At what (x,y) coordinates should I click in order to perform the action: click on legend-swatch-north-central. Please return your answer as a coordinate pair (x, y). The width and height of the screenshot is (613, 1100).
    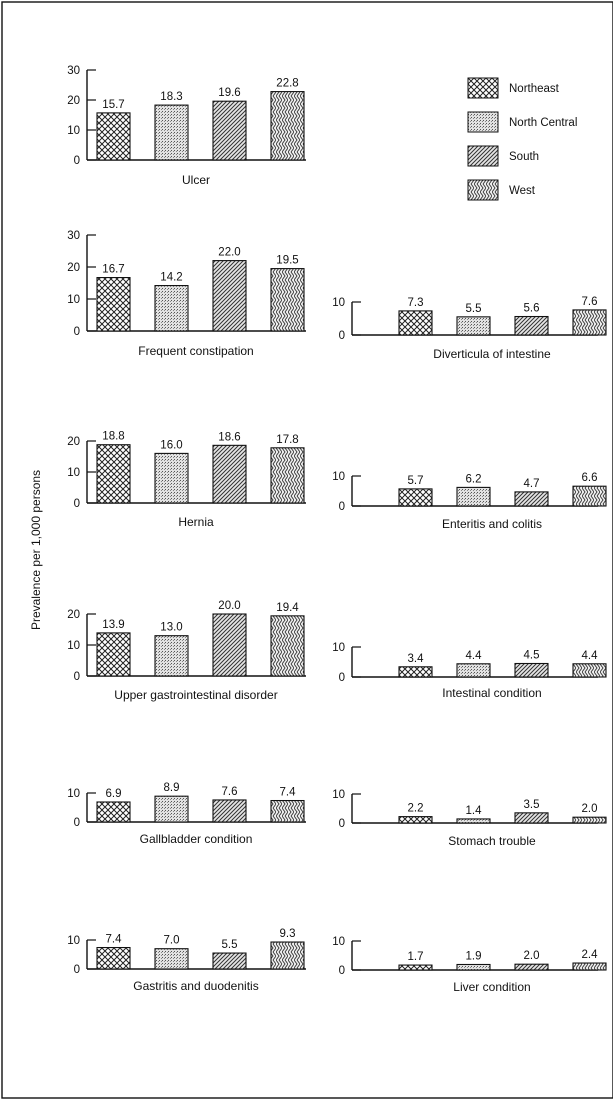
    Looking at the image, I should click on (483, 122).